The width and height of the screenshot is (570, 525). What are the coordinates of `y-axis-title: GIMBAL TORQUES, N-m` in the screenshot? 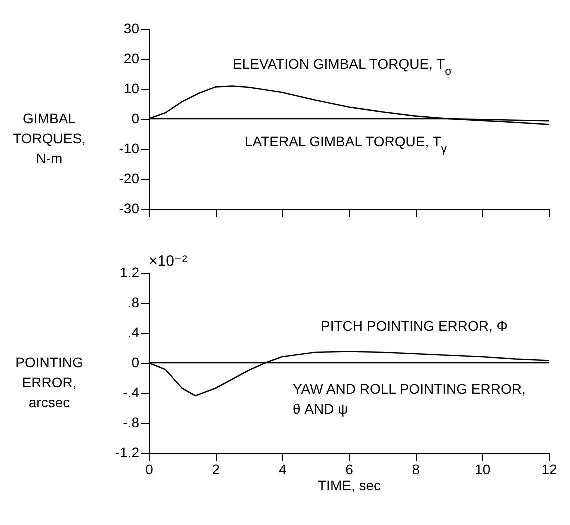 It's located at (49, 138).